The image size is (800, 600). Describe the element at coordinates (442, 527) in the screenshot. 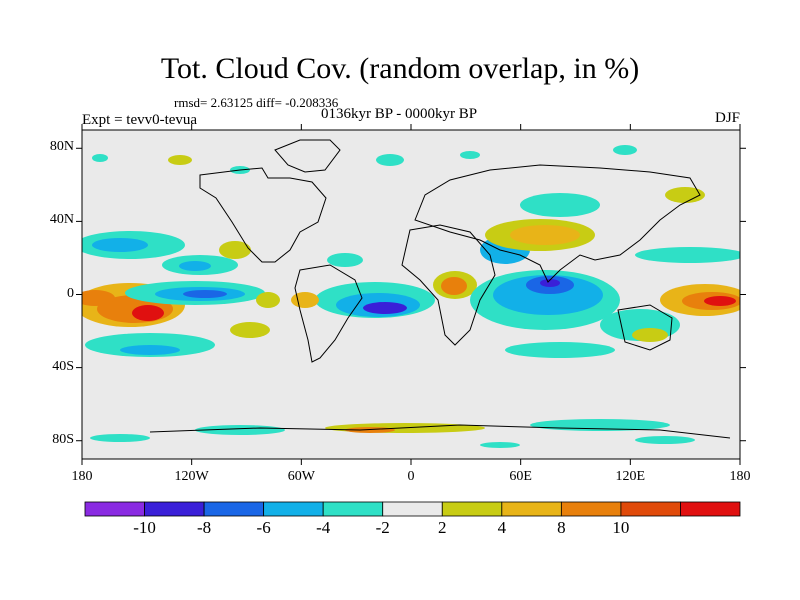

I see `colorbar-label: 2` at that location.